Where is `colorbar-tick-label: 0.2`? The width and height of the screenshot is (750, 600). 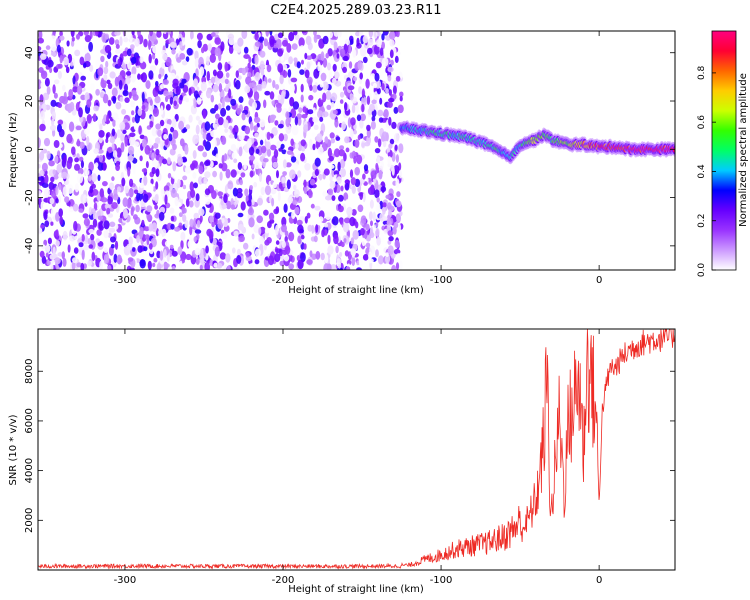
colorbar-tick-label: 0.2 is located at coordinates (702, 221).